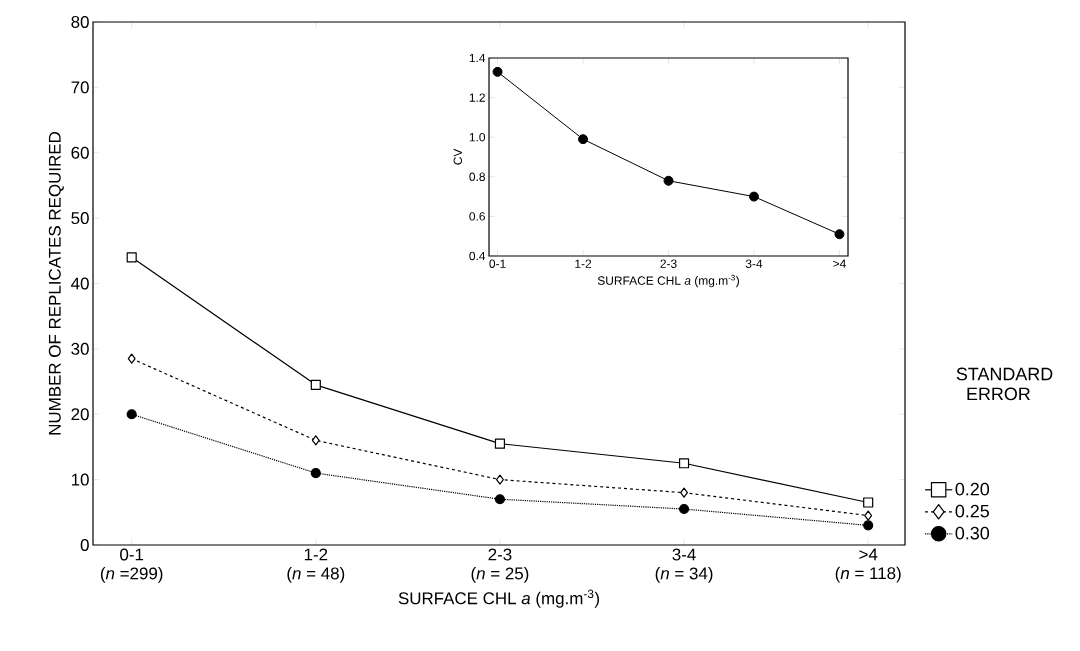 The image size is (1080, 651). What do you see at coordinates (477, 137) in the screenshot?
I see `y-tick-label: 1.0` at bounding box center [477, 137].